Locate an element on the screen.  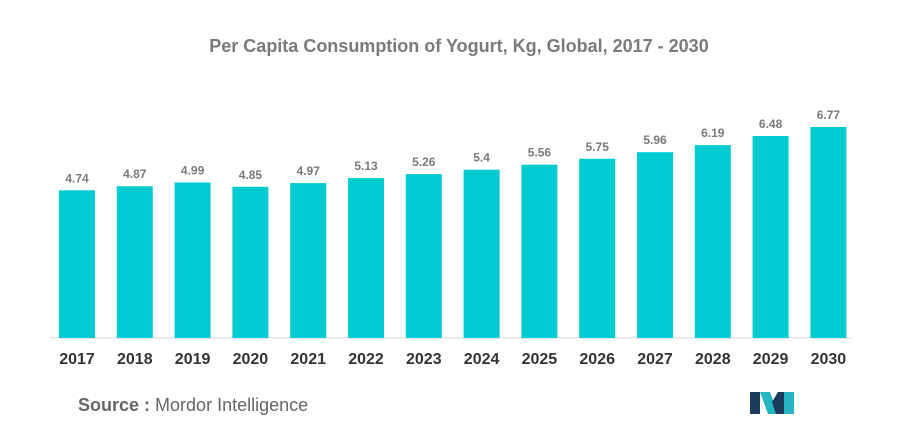
value-label-2017: 4.74 is located at coordinates (77, 178).